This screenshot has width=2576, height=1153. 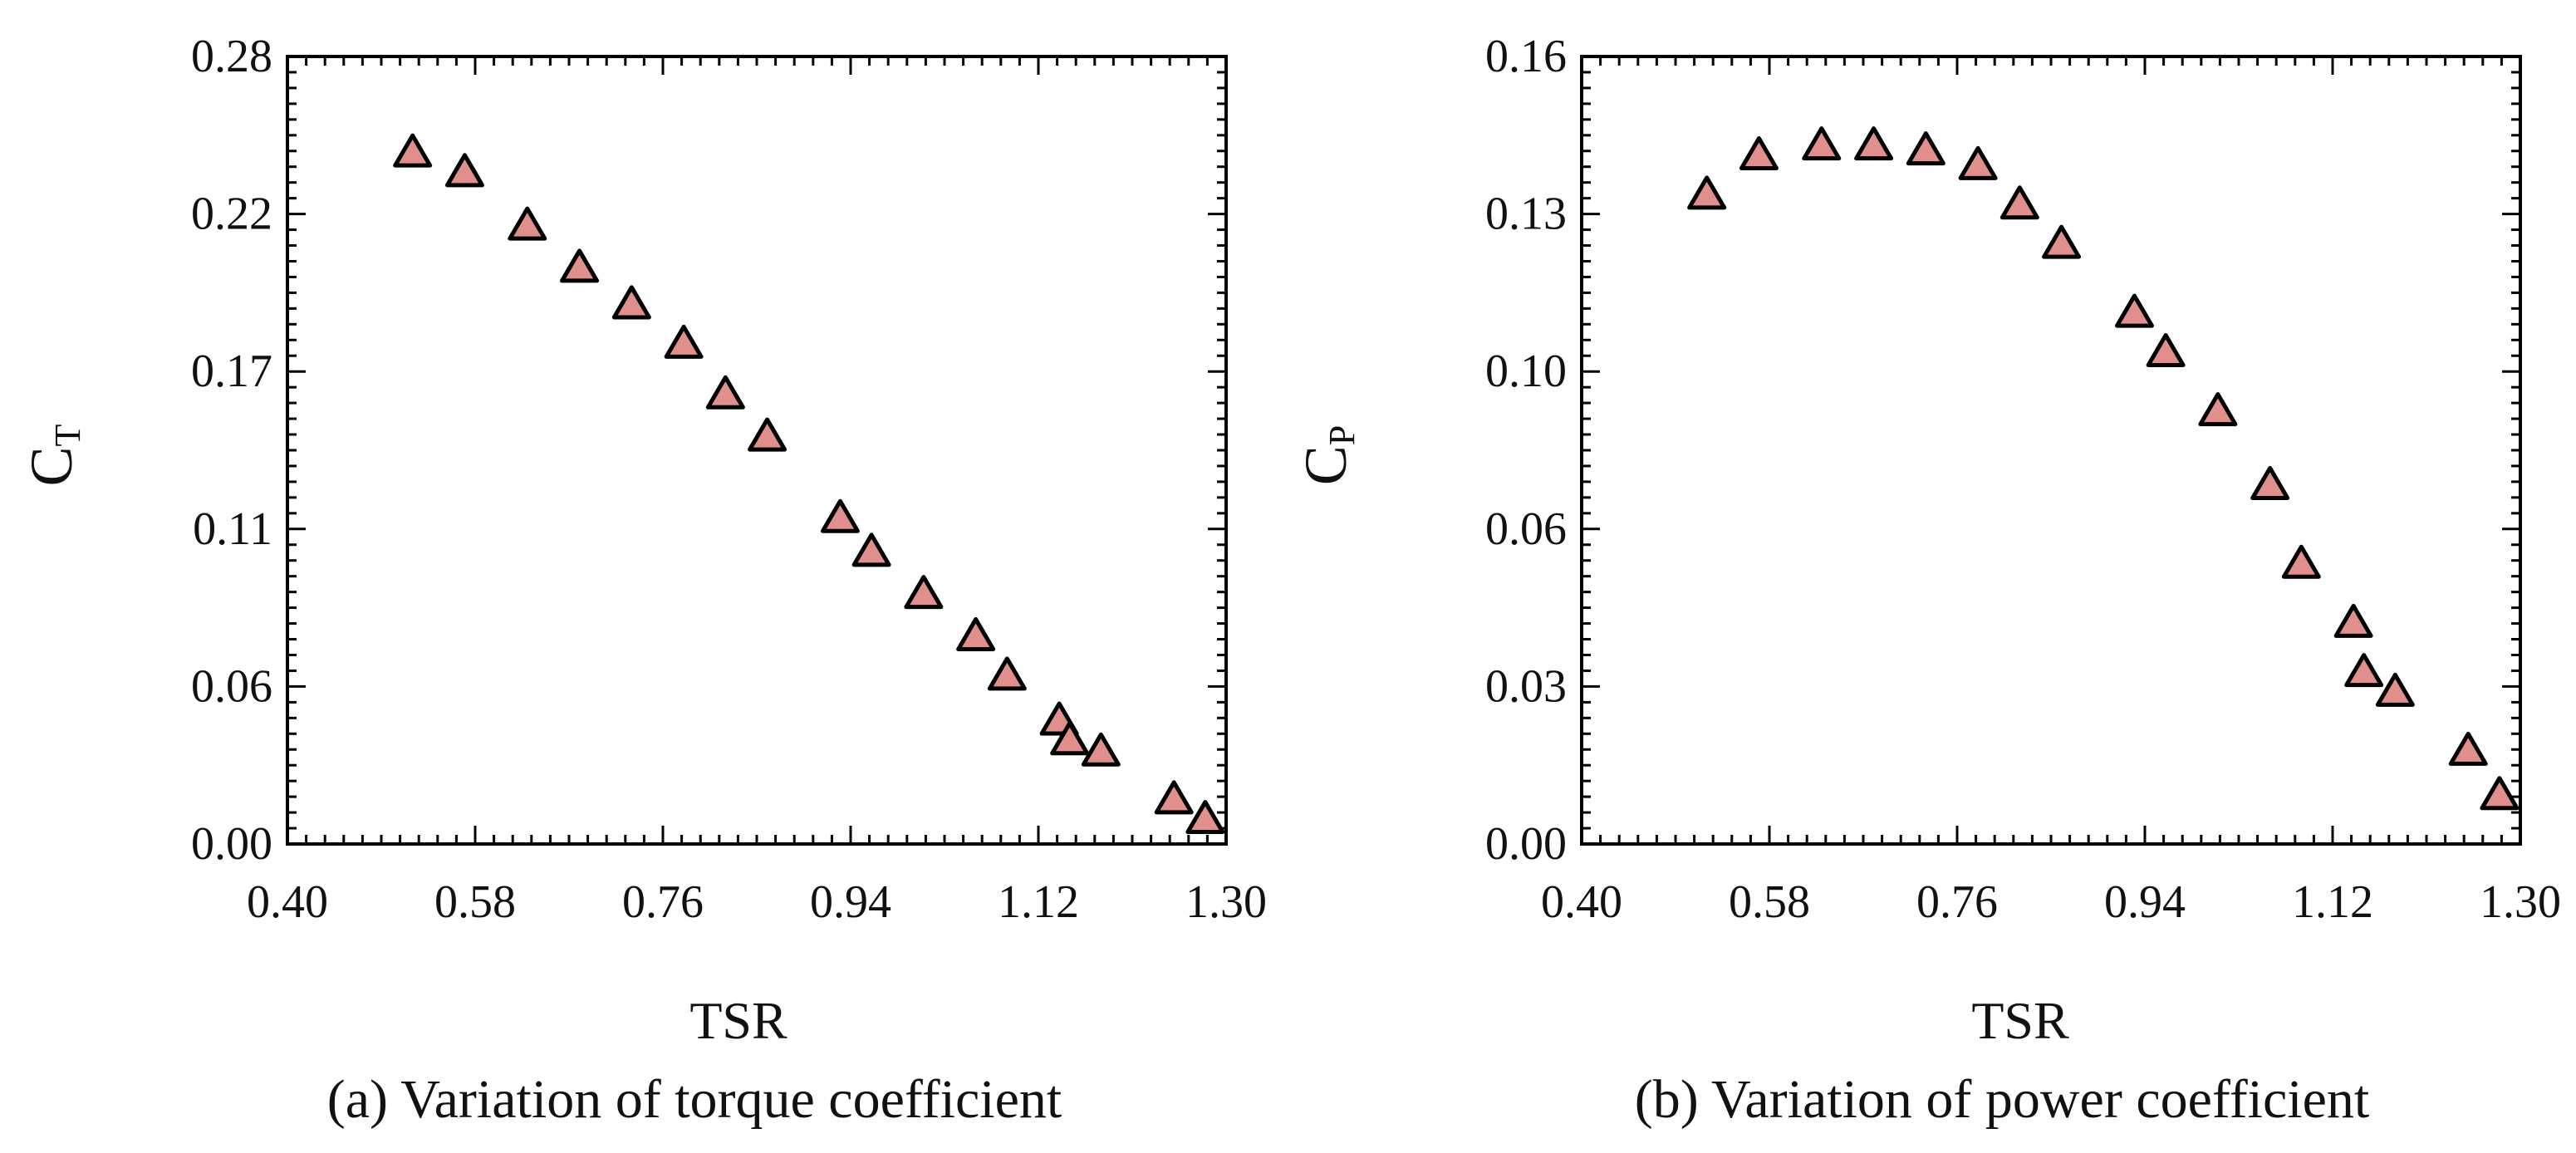 I want to click on y-axis-title-subscript: T, so click(x=67, y=435).